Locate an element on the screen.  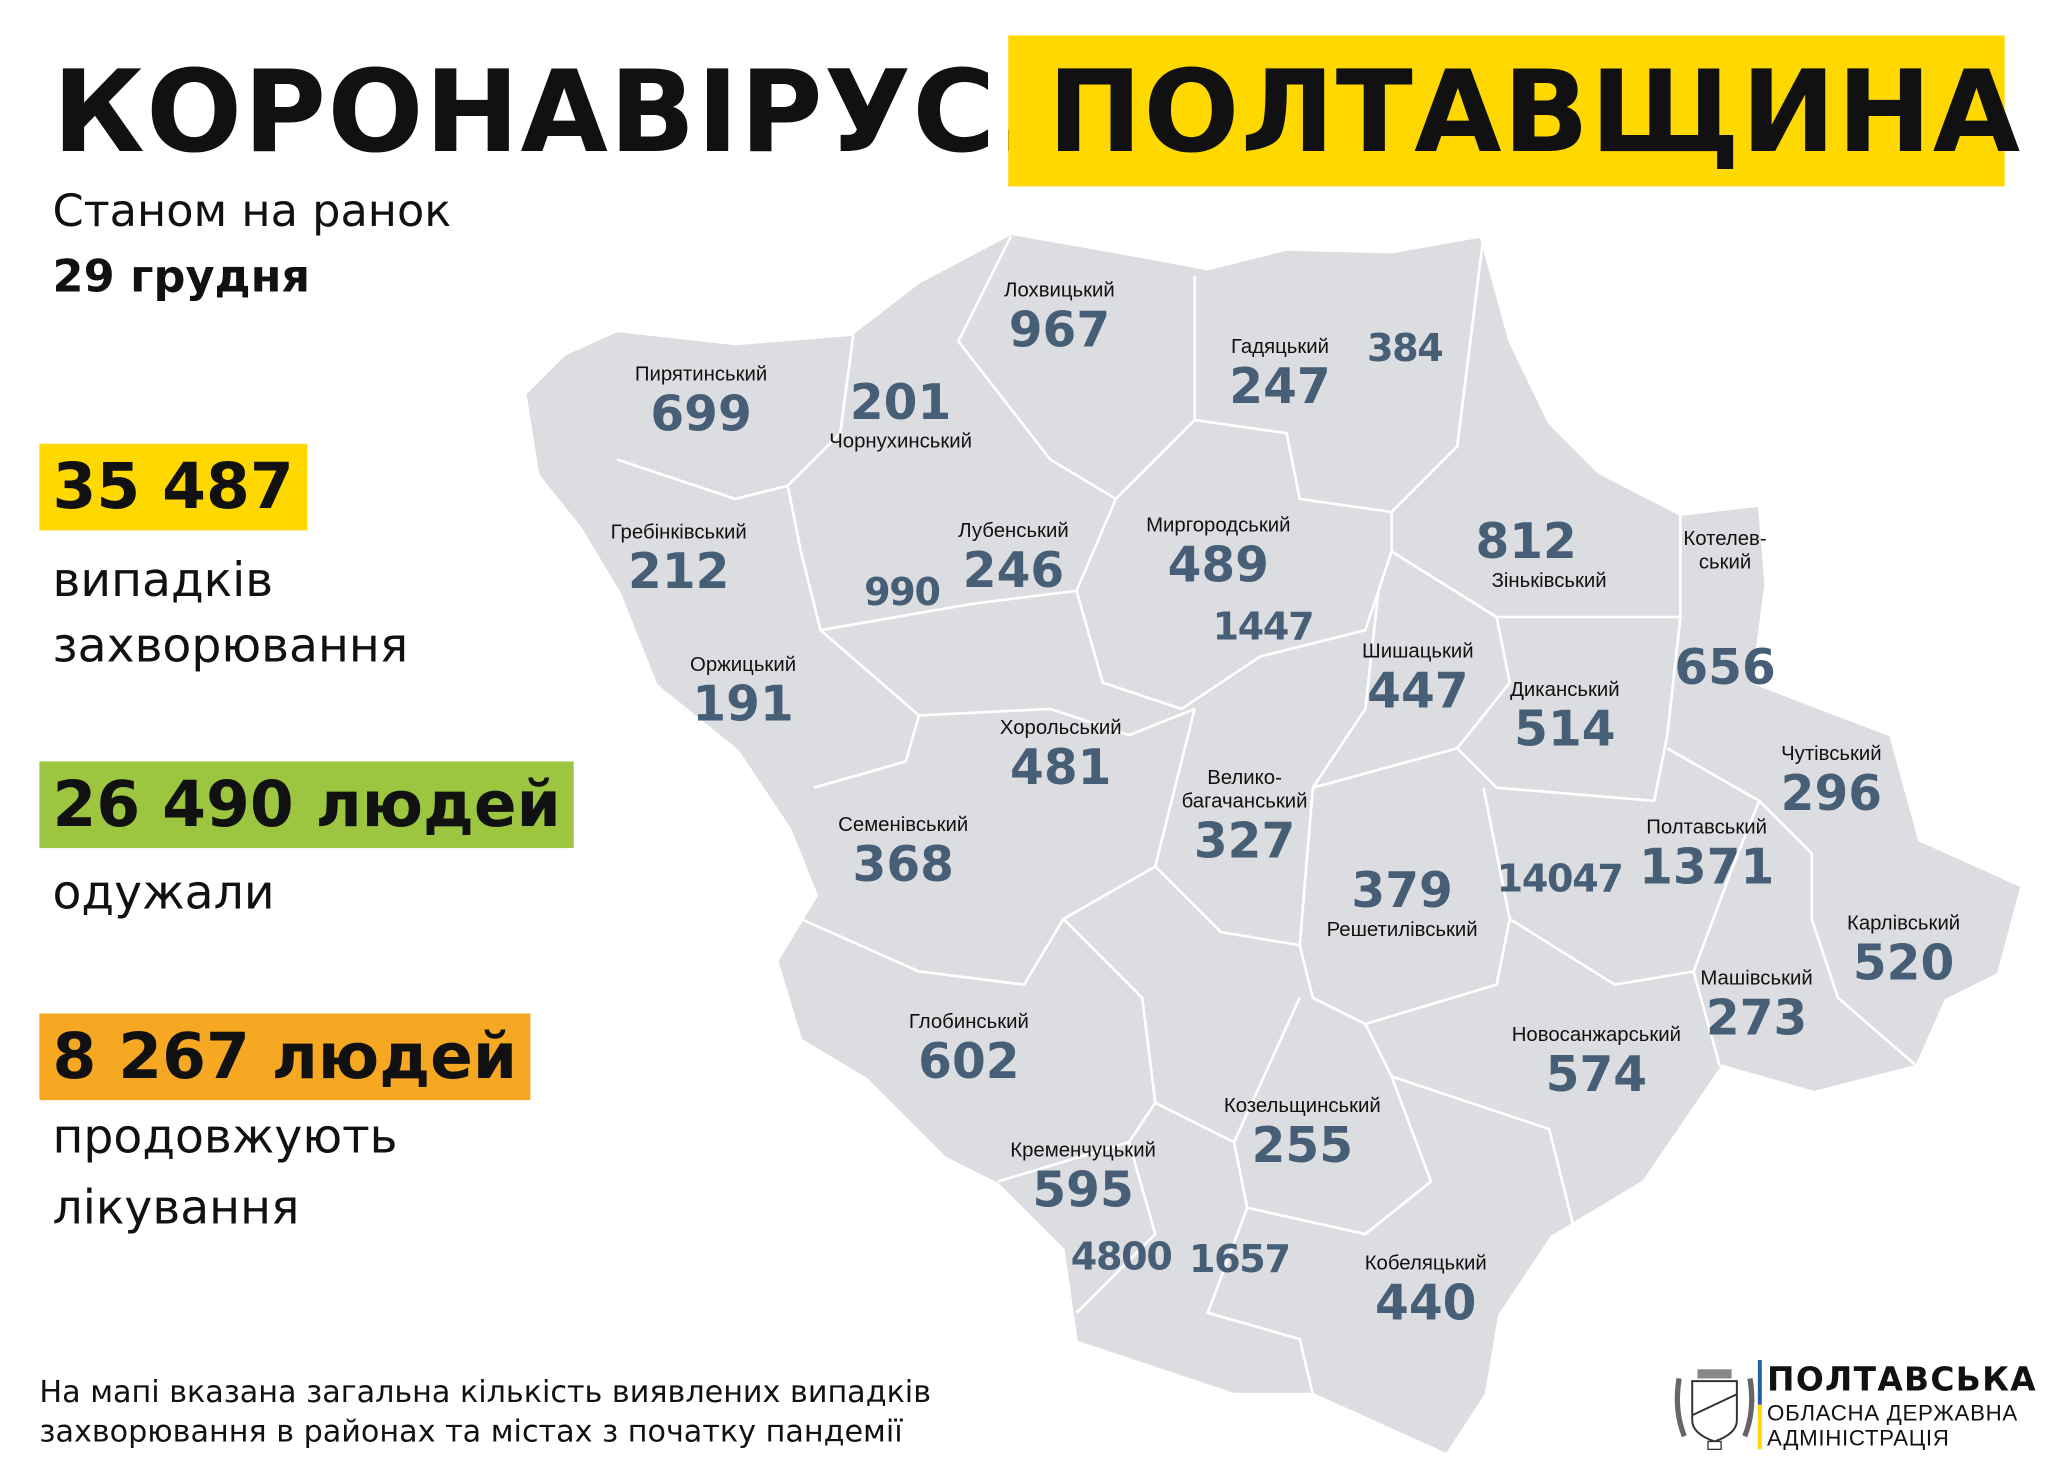
active-label-2: лікування is located at coordinates (176, 1208).